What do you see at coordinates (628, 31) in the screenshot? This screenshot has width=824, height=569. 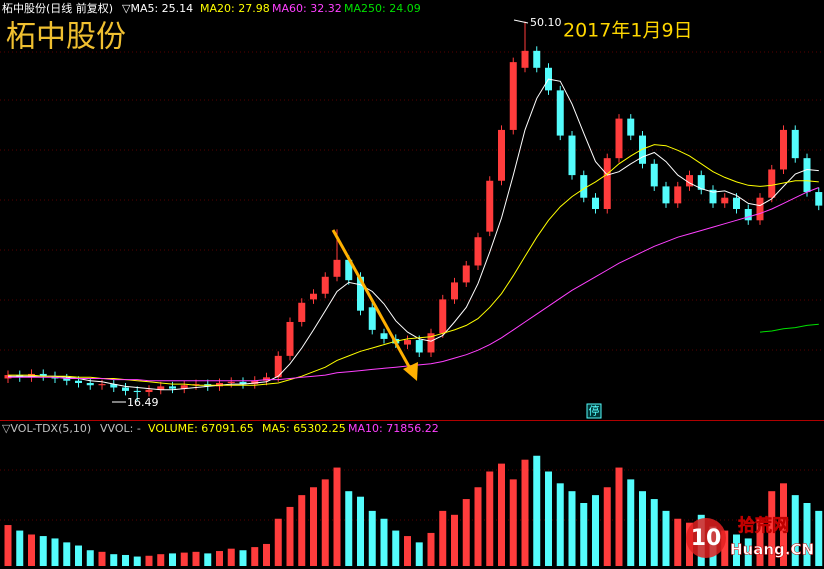 I see `date-note: 2017年1月9日` at bounding box center [628, 31].